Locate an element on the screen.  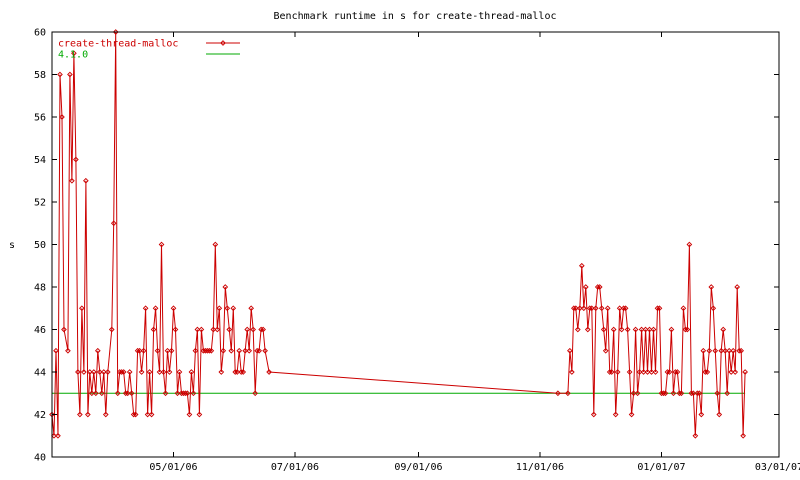
x-tick-label: 07/01/06 is located at coordinates (295, 467).